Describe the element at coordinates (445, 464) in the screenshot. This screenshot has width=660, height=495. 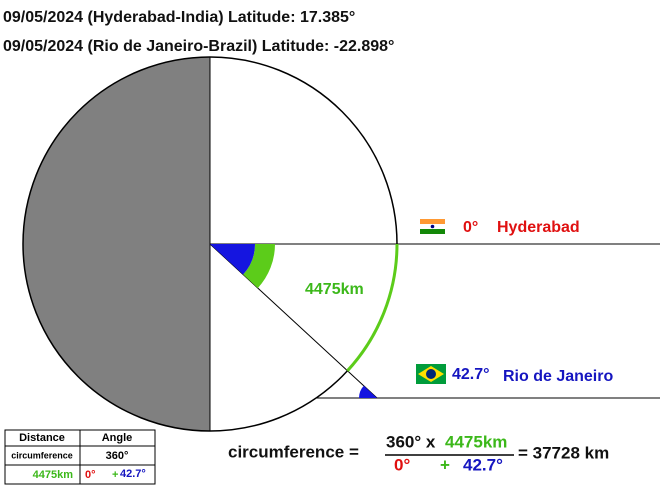
I see `formula-denominator: +` at that location.